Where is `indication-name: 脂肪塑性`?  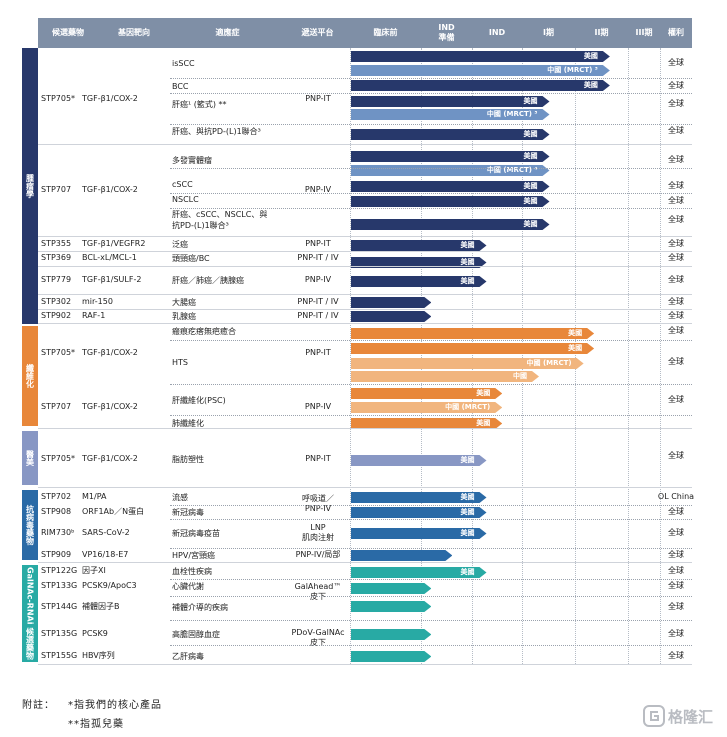 indication-name: 脂肪塑性 is located at coordinates (188, 459).